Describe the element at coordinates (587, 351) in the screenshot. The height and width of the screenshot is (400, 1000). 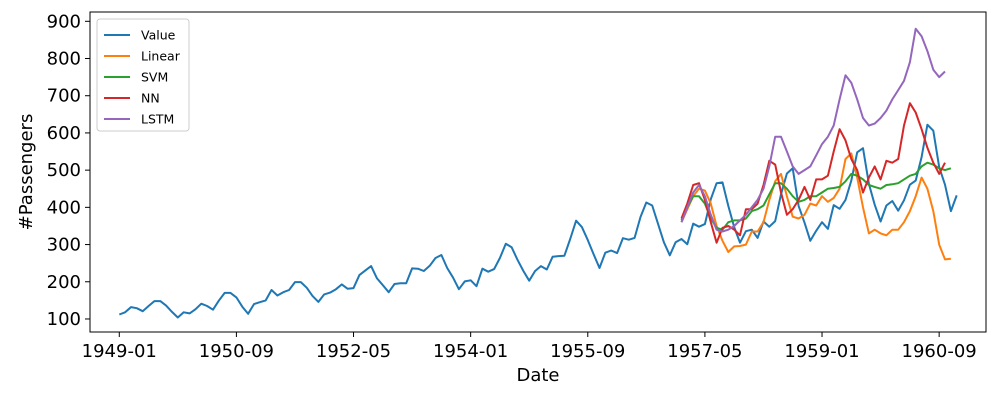
I see `x-tick-label: 1955-09` at that location.